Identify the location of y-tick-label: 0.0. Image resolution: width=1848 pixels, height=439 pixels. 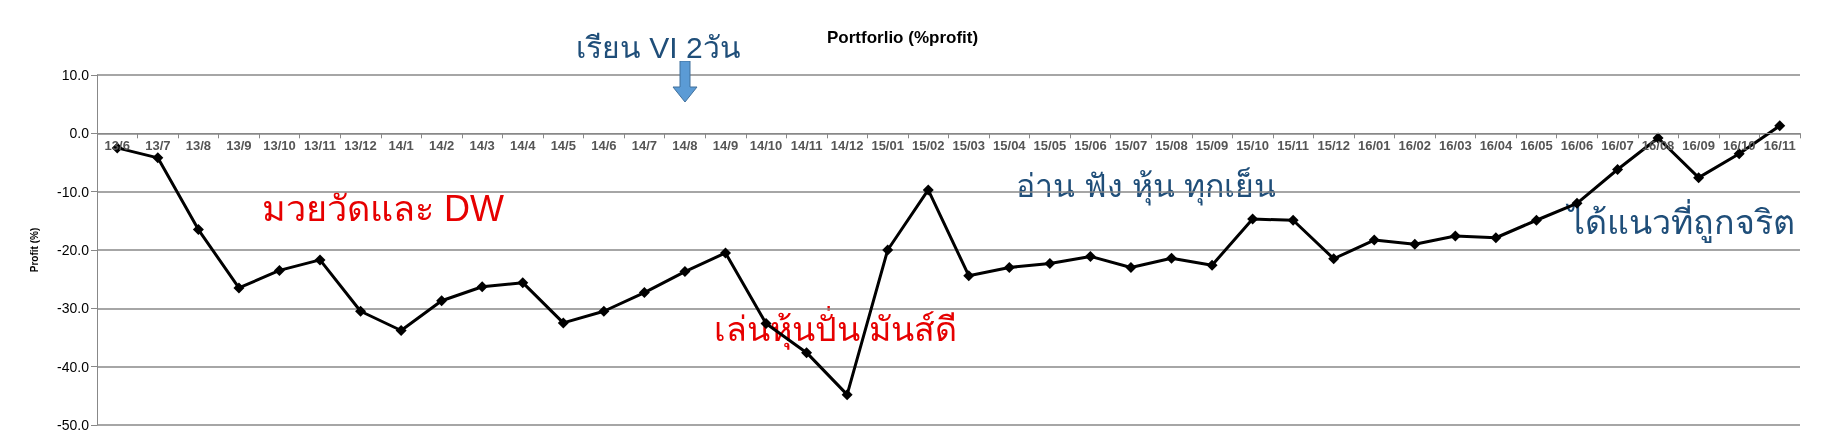
(79, 133).